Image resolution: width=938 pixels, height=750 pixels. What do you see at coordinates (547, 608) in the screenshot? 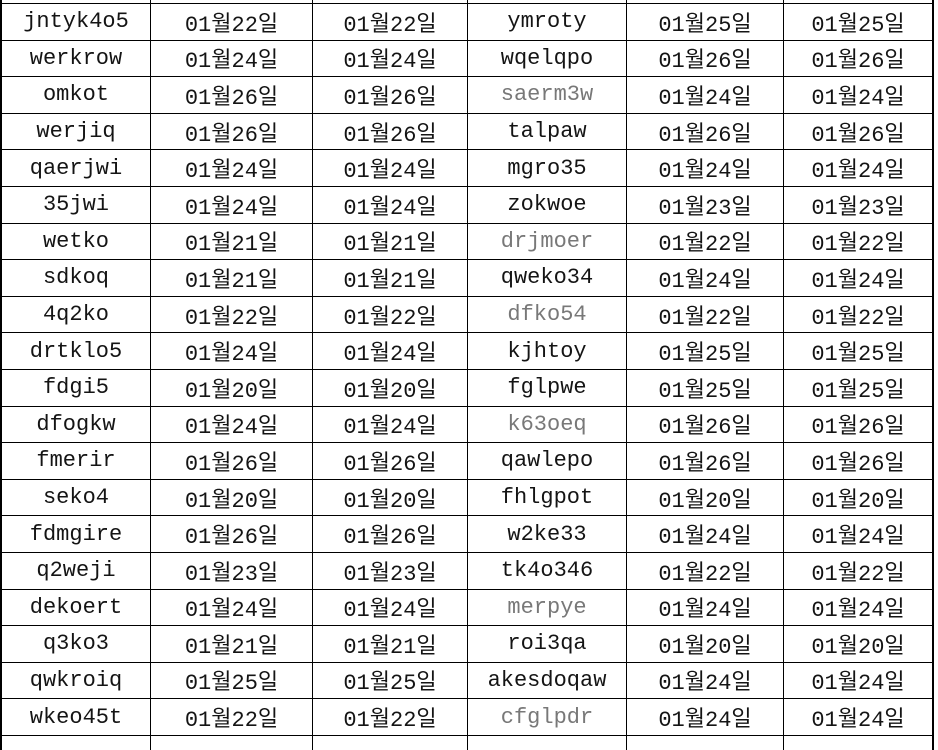
I see `name-cell: merpye` at bounding box center [547, 608].